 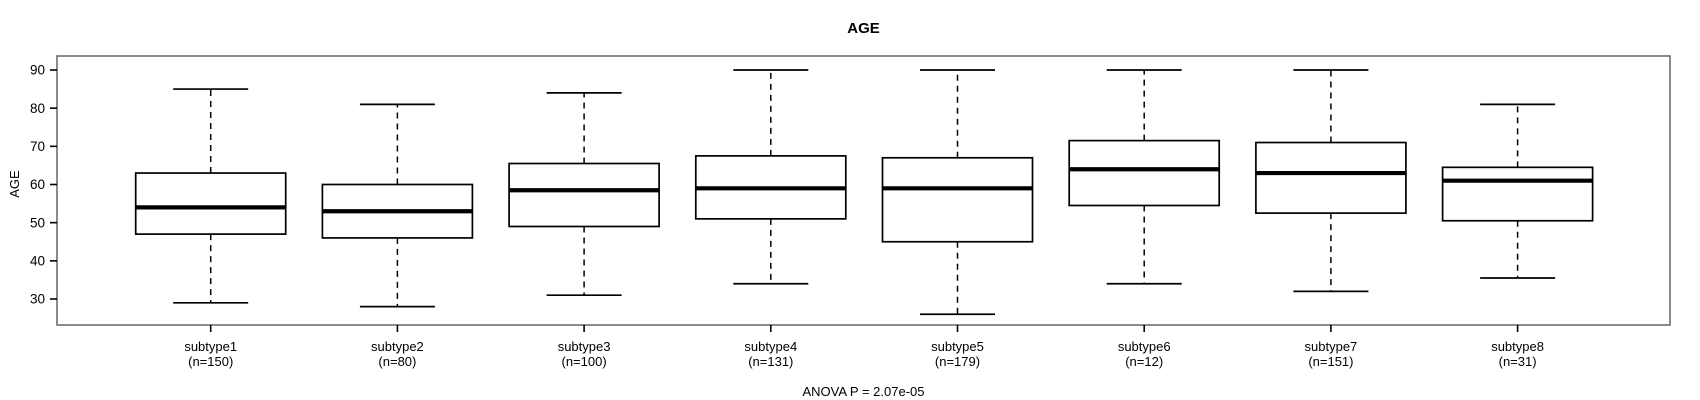 I want to click on y-tick-label: 90, so click(x=37, y=70).